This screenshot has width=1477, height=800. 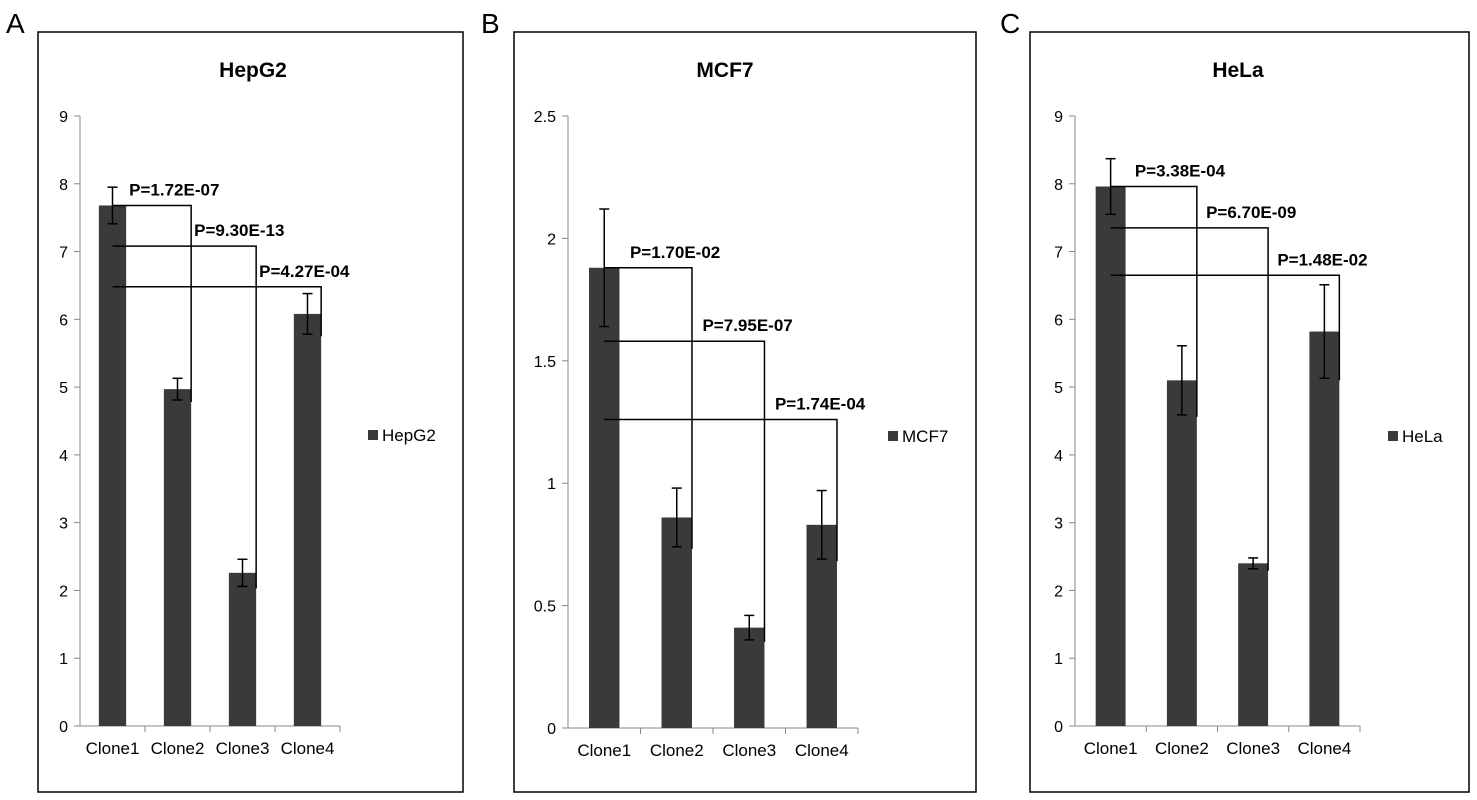 I want to click on p-value-label: P=1.72E-07, so click(x=174, y=189).